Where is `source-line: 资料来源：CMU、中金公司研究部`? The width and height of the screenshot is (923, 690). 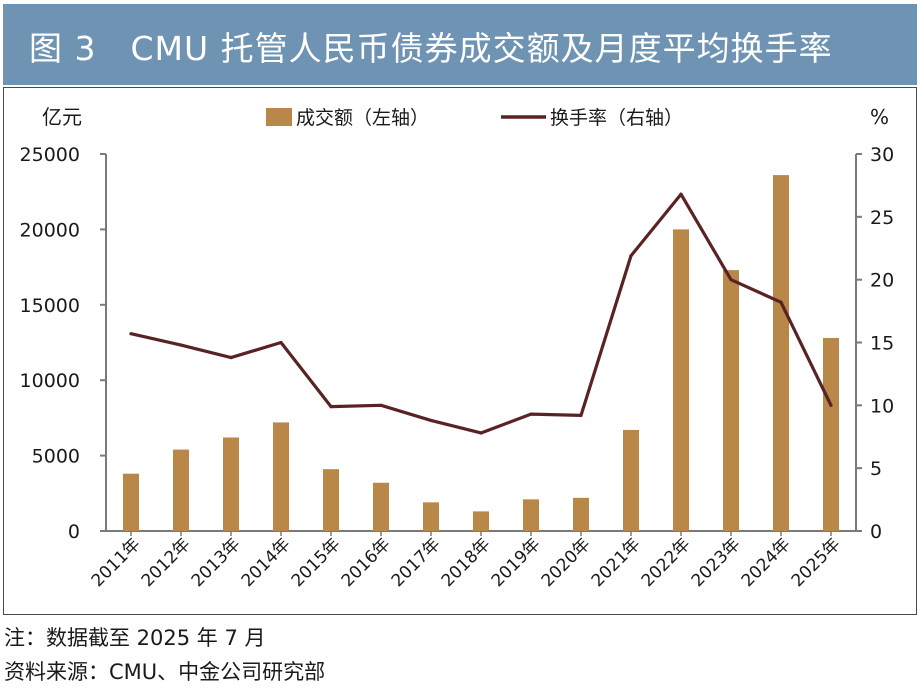 source-line: 资料来源：CMU、中金公司研究部 is located at coordinates (165, 672).